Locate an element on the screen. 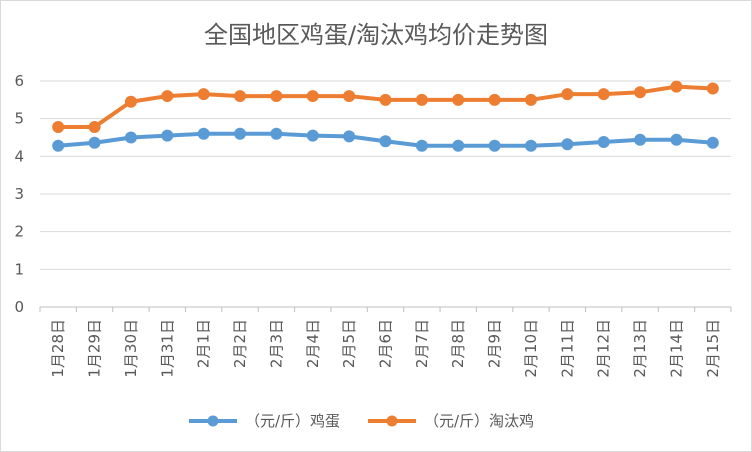  y-tick-label: 3 is located at coordinates (19, 194).